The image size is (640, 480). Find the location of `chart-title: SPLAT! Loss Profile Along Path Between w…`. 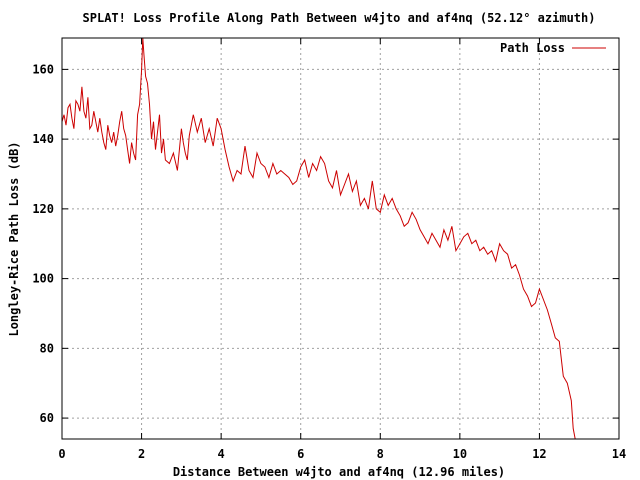

chart-title: SPLAT! Loss Profile Along Path Between w… is located at coordinates (339, 18).